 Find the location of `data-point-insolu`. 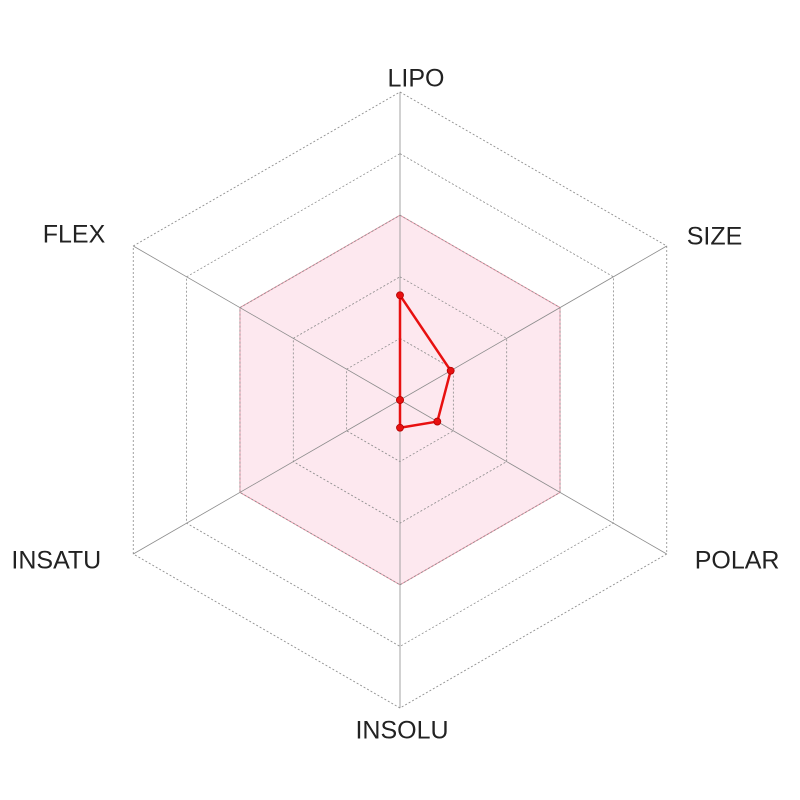

data-point-insolu is located at coordinates (400, 427).